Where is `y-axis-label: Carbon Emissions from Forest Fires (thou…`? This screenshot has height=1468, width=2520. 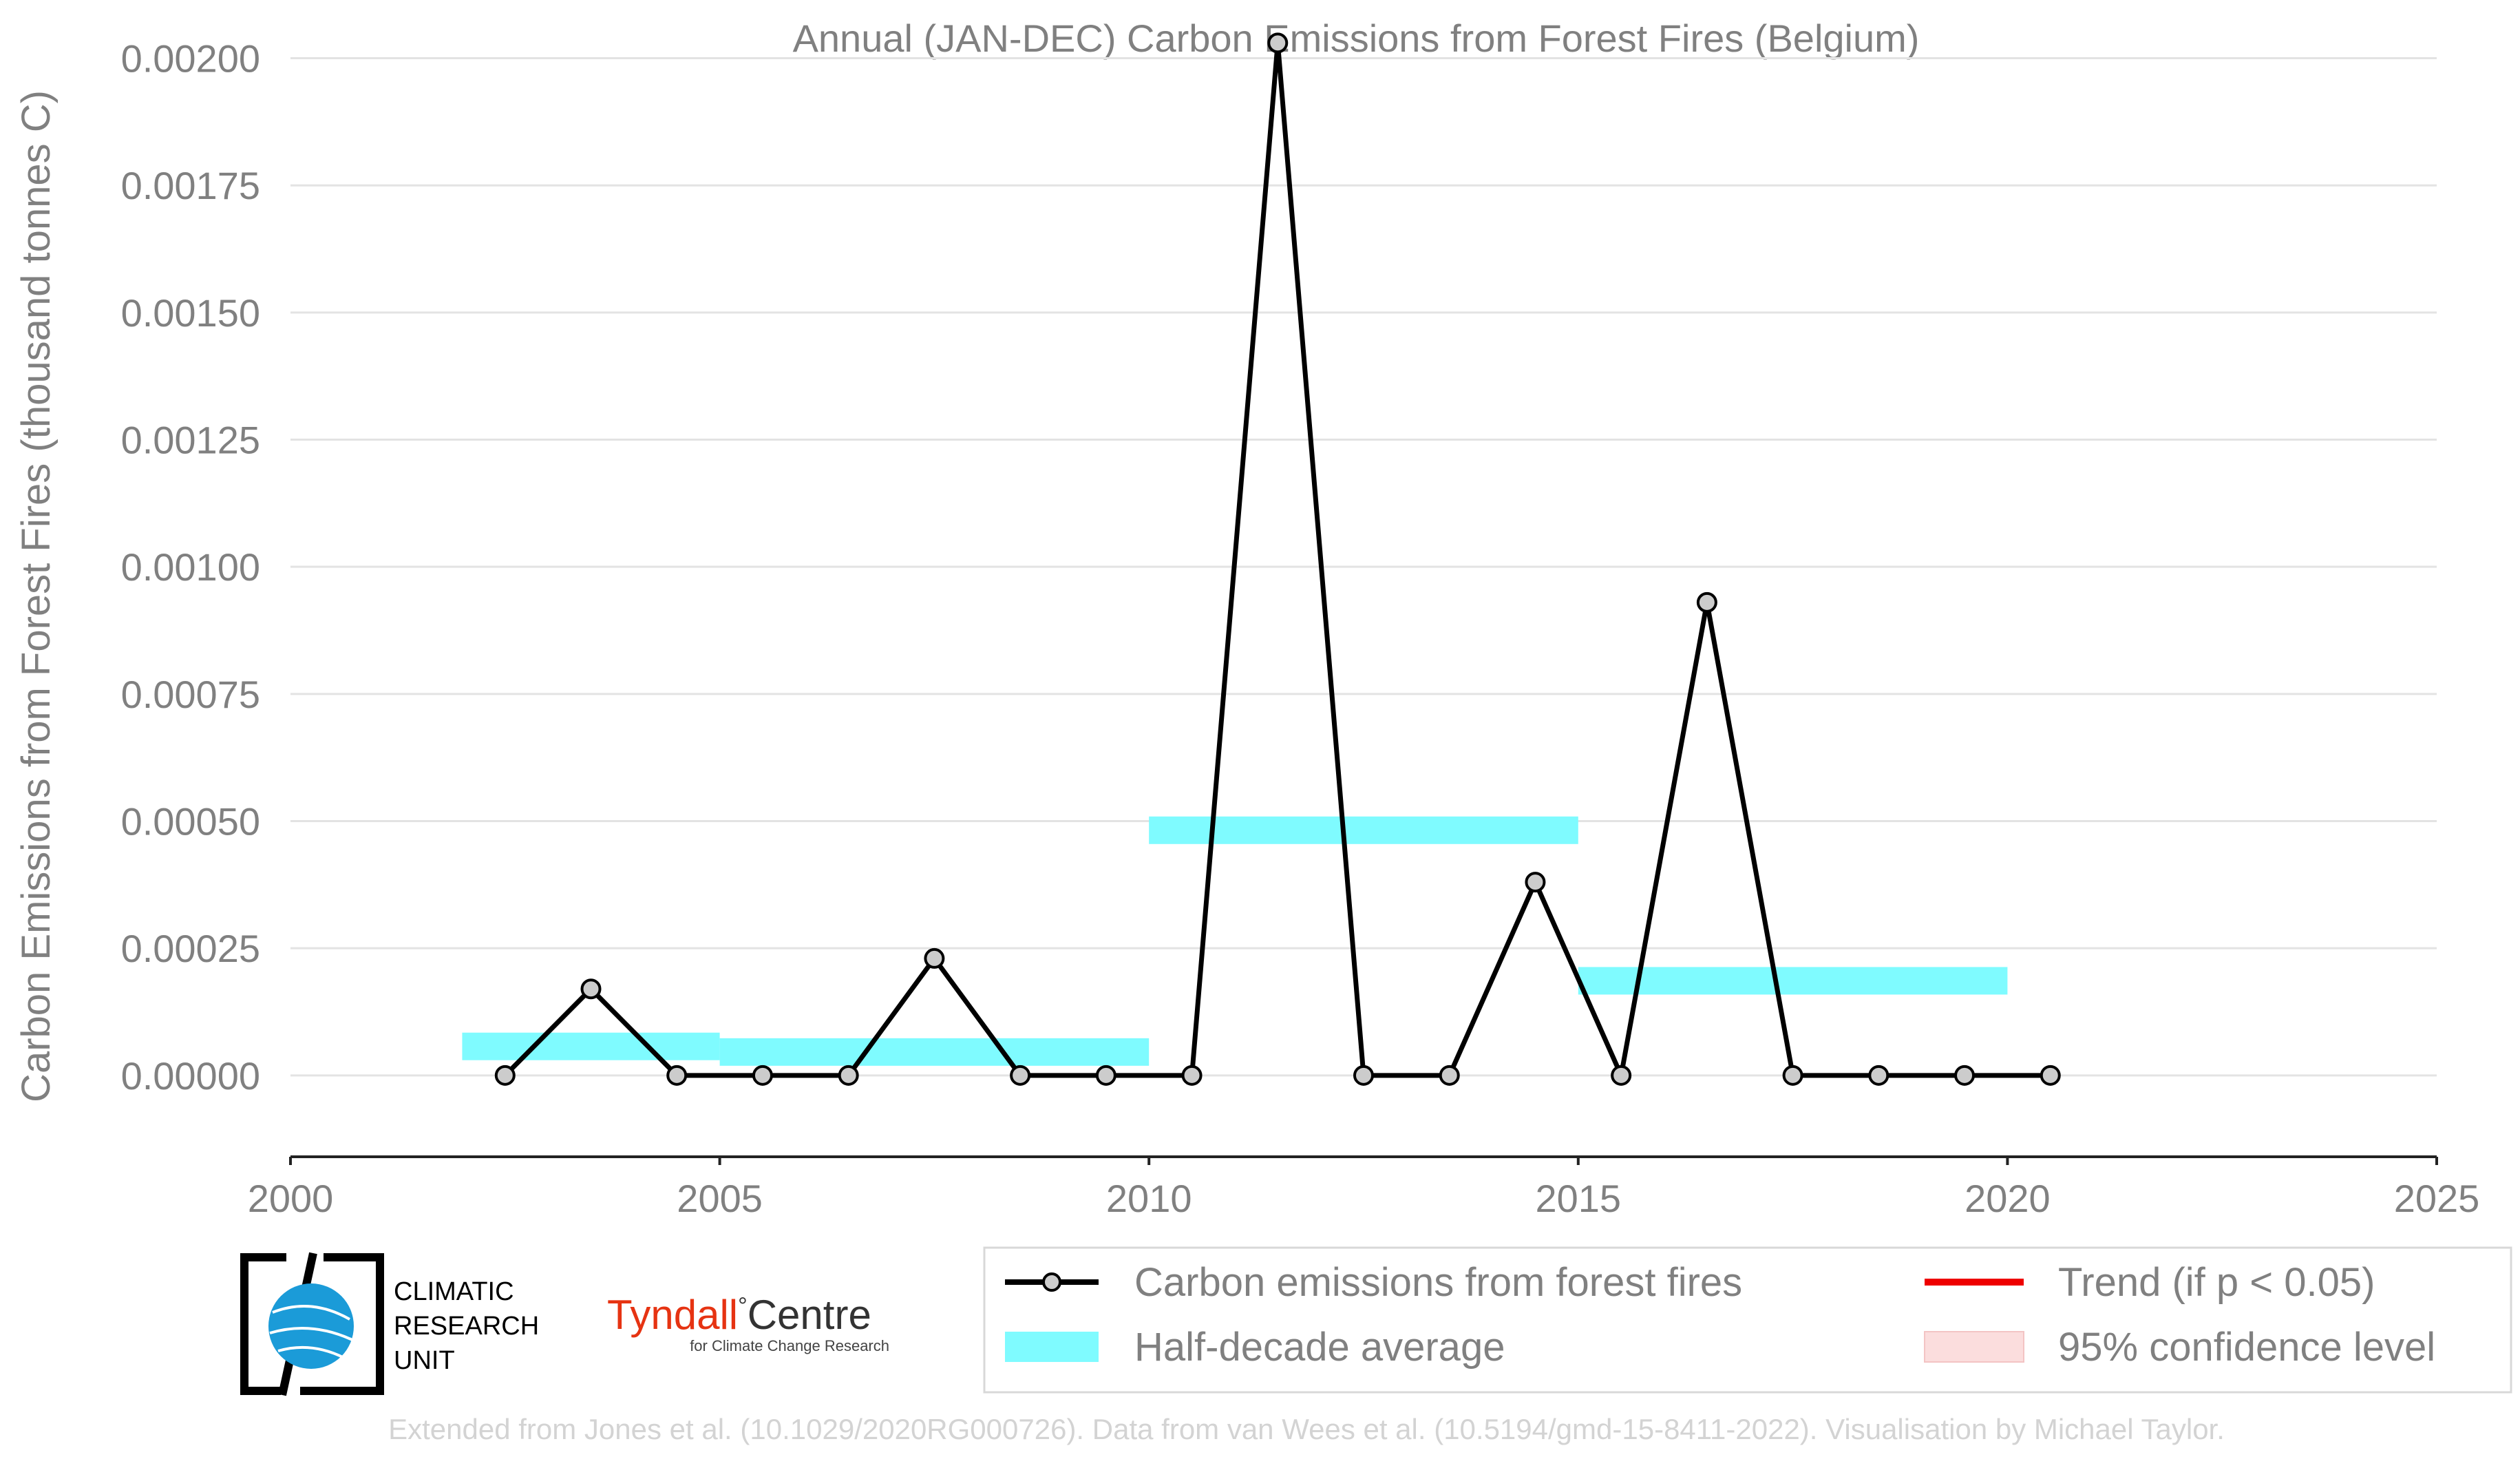
y-axis-label: Carbon Emissions from Forest Fires (thou… is located at coordinates (36, 596).